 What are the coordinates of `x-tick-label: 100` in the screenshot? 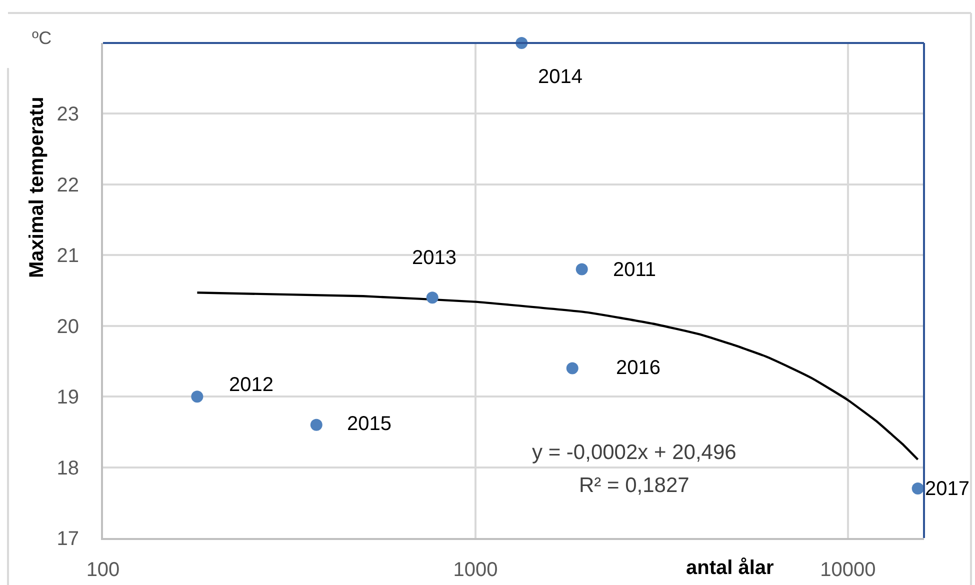 It's located at (103, 570).